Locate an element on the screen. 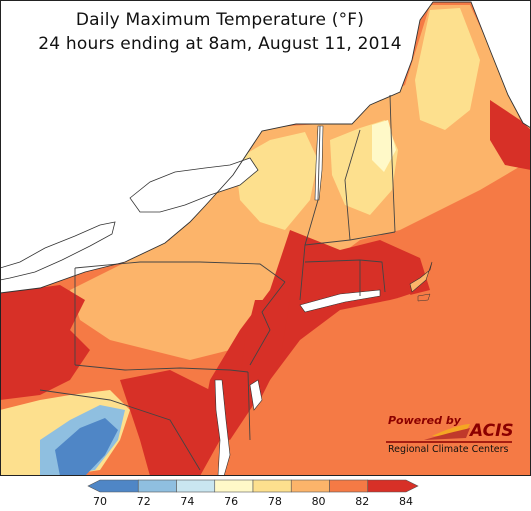  delaware-bay is located at coordinates (256, 395).